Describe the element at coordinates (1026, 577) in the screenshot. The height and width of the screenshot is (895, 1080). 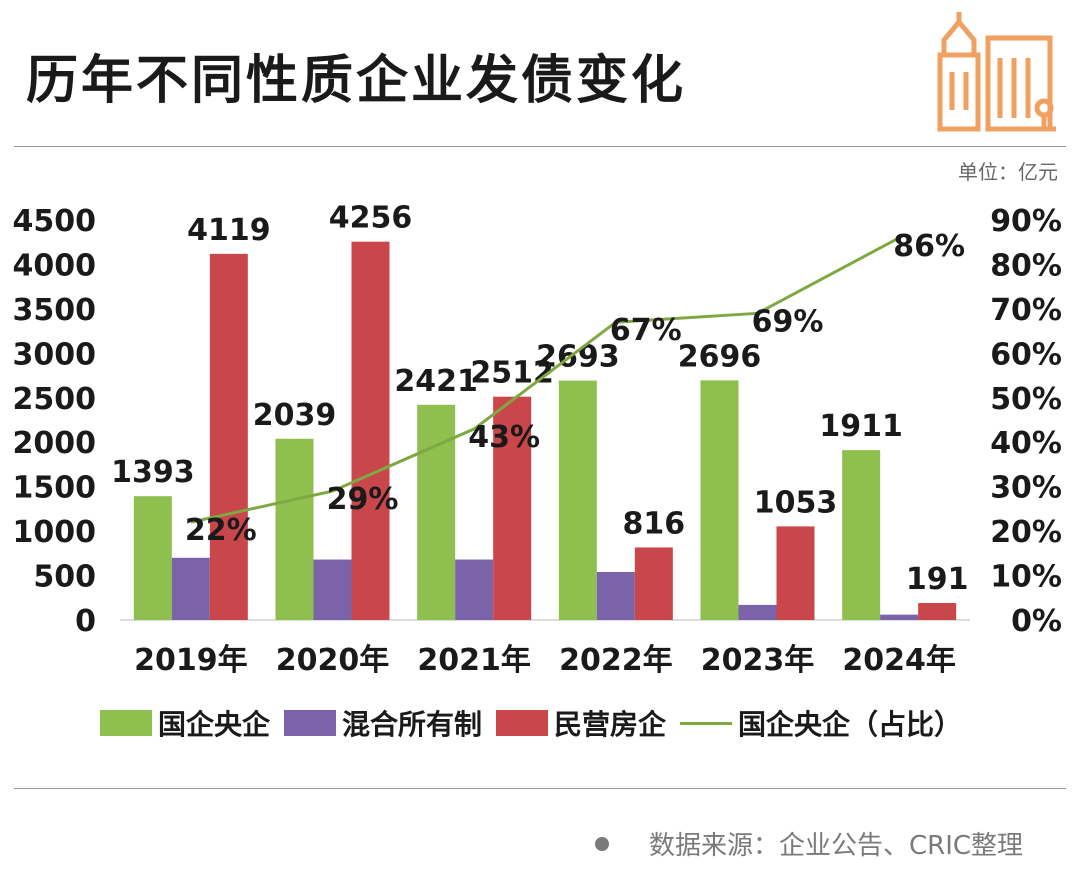
I see `y2-tick-label: 10%` at that location.